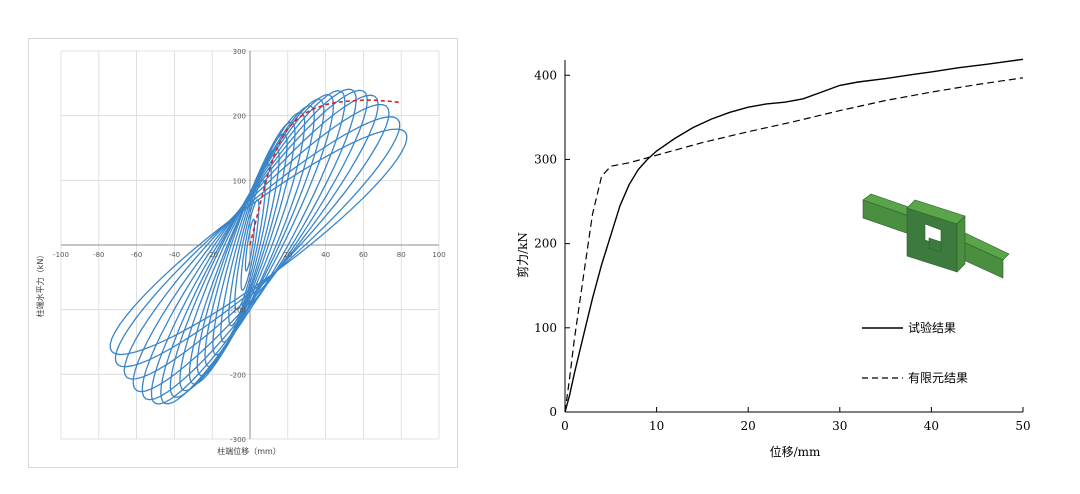  Describe the element at coordinates (748, 426) in the screenshot. I see `shear-x-tick-label: 20` at that location.